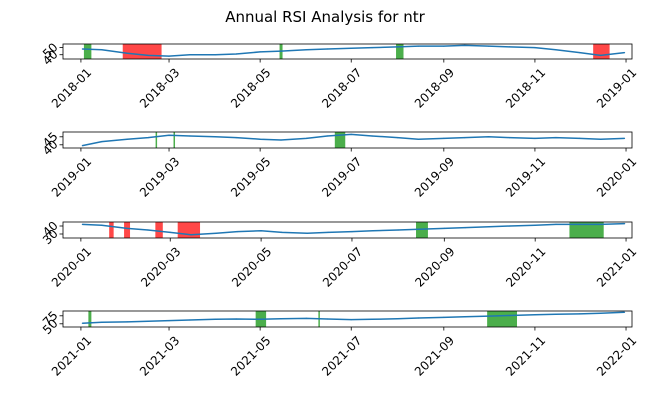 The width and height of the screenshot is (650, 400). Describe the element at coordinates (434, 355) in the screenshot. I see `xtick-label-2021-09: 2021-09` at that location.